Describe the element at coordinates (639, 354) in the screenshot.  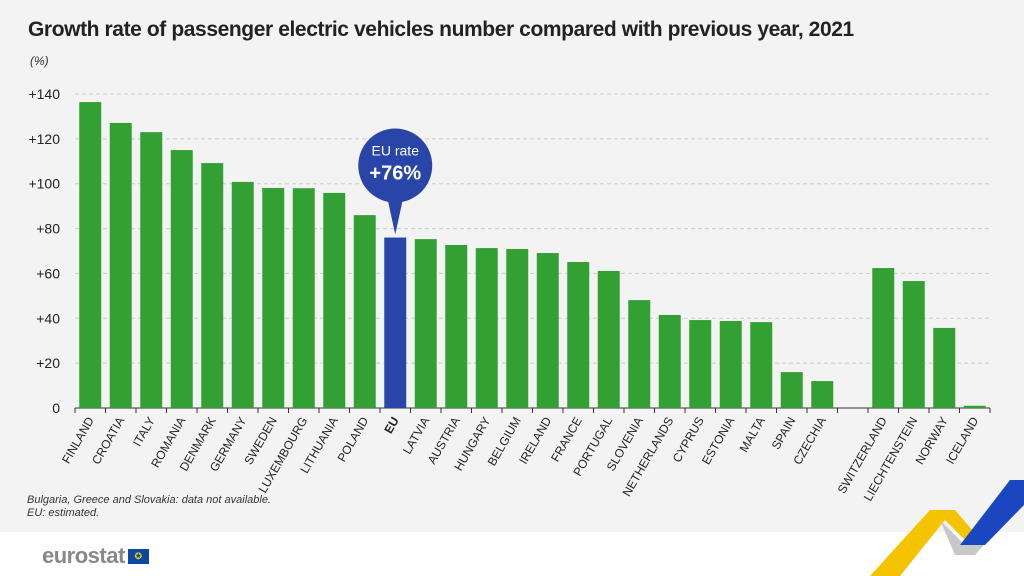
I see `bar-slovenia` at that location.